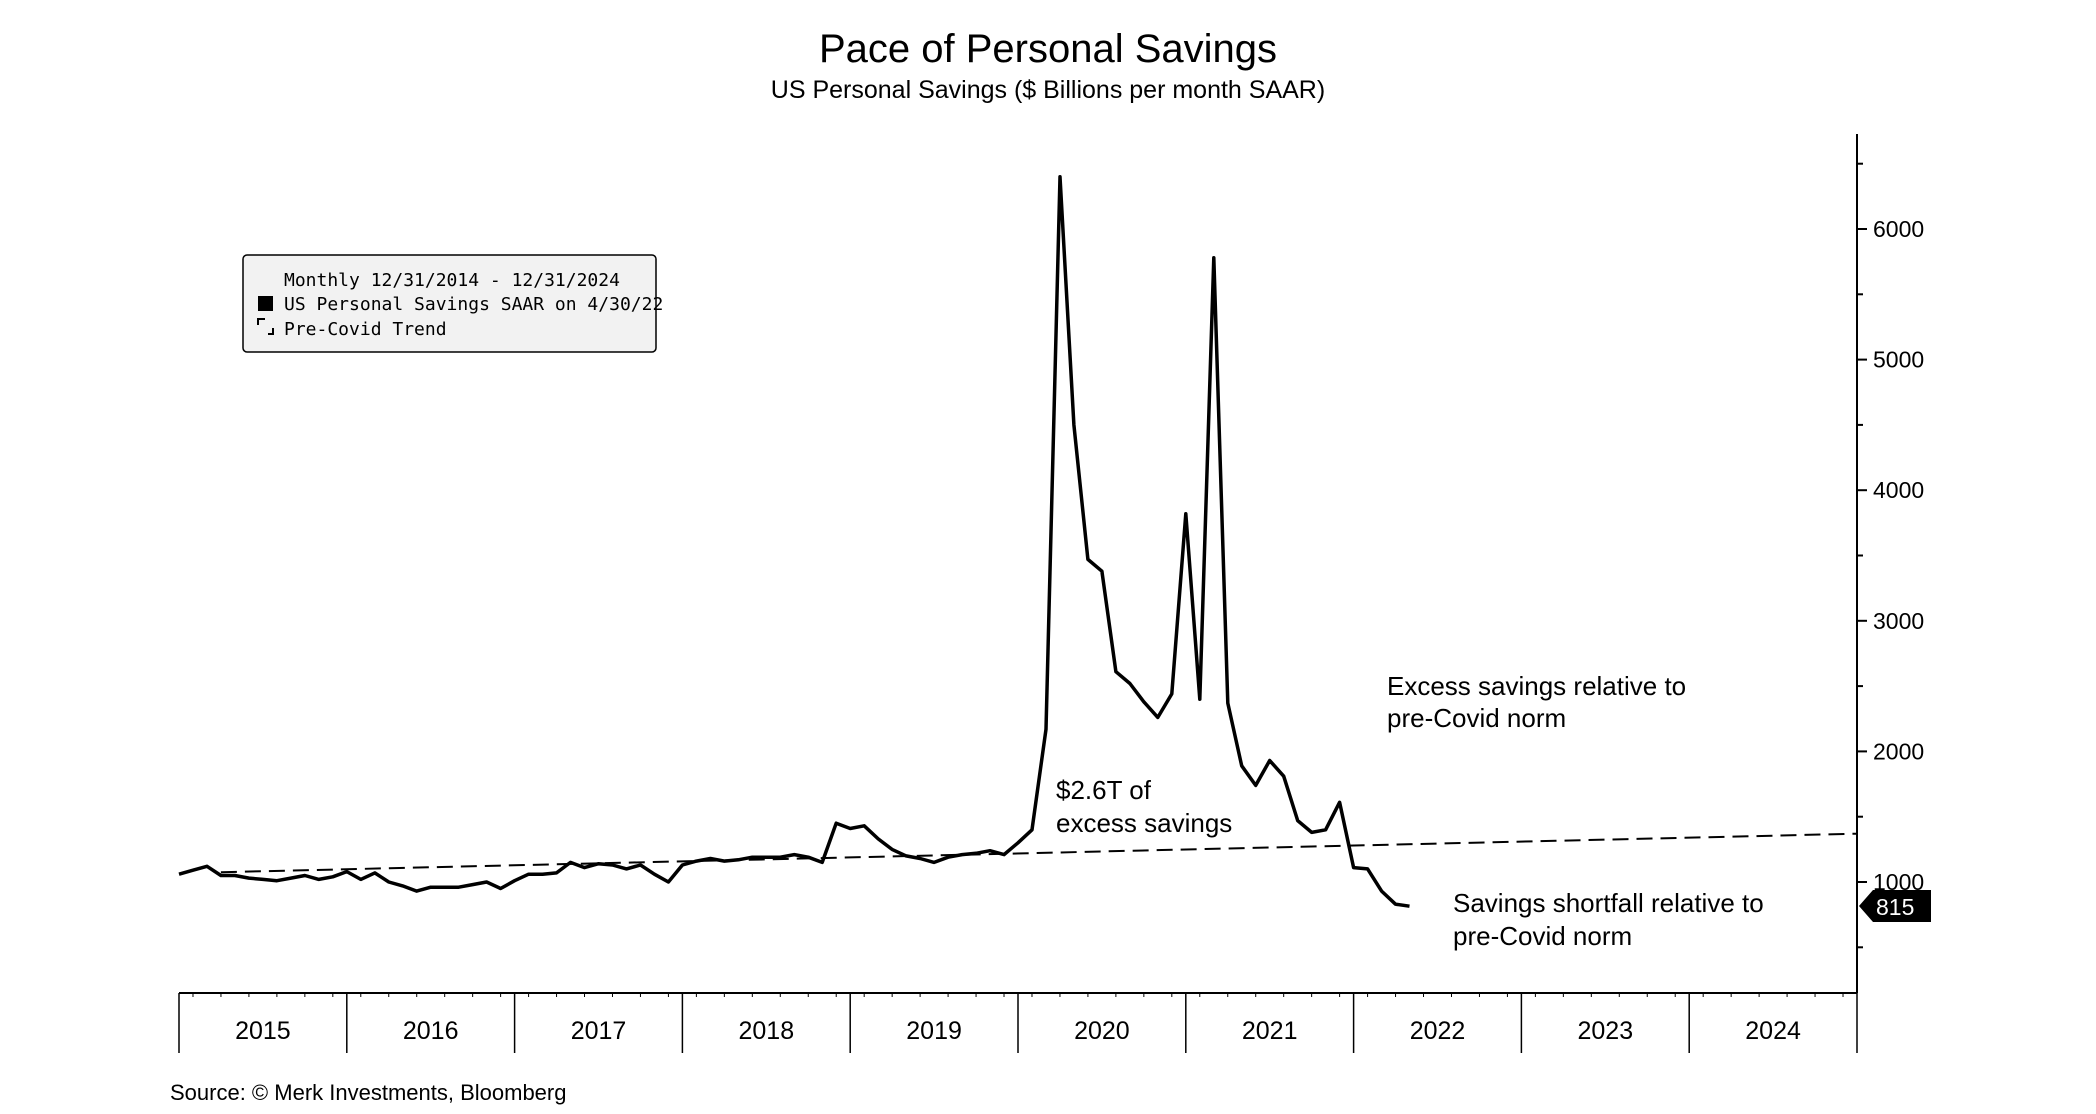  I want to click on y-tick-label: 5000, so click(1898, 360).